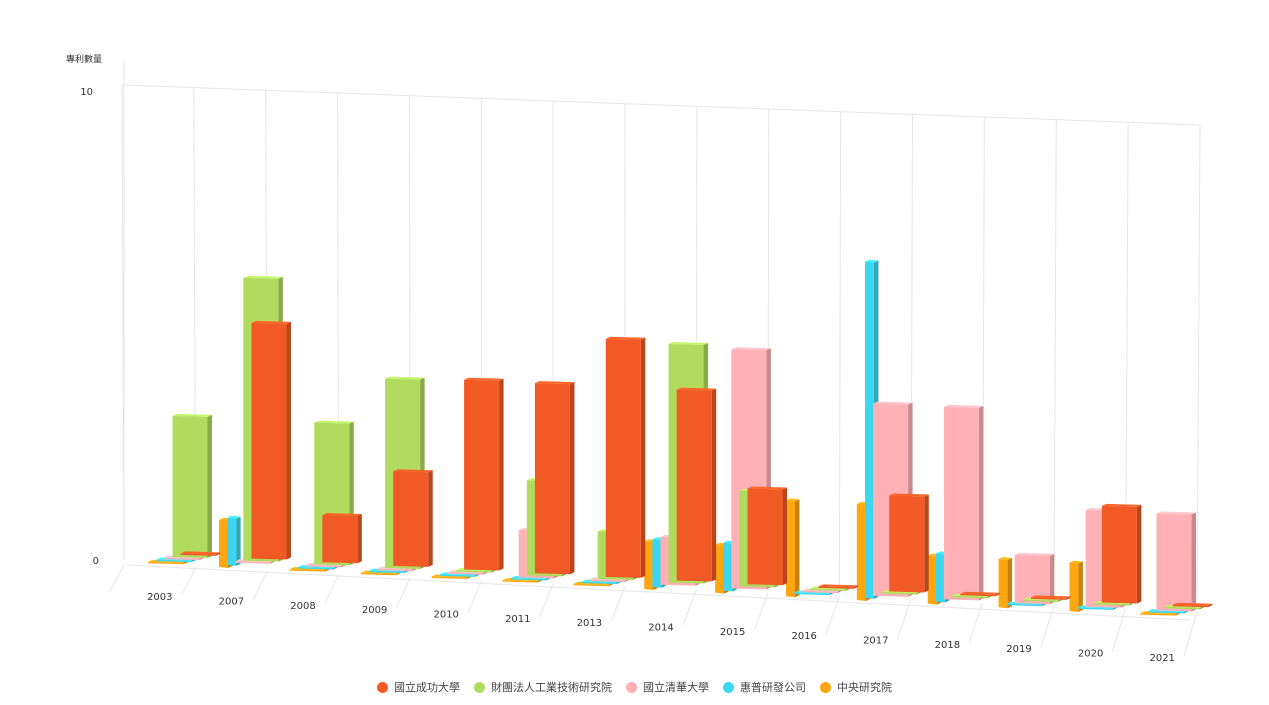 The image size is (1269, 705). Describe the element at coordinates (517, 619) in the screenshot. I see `x-tick-label: 2011` at that location.